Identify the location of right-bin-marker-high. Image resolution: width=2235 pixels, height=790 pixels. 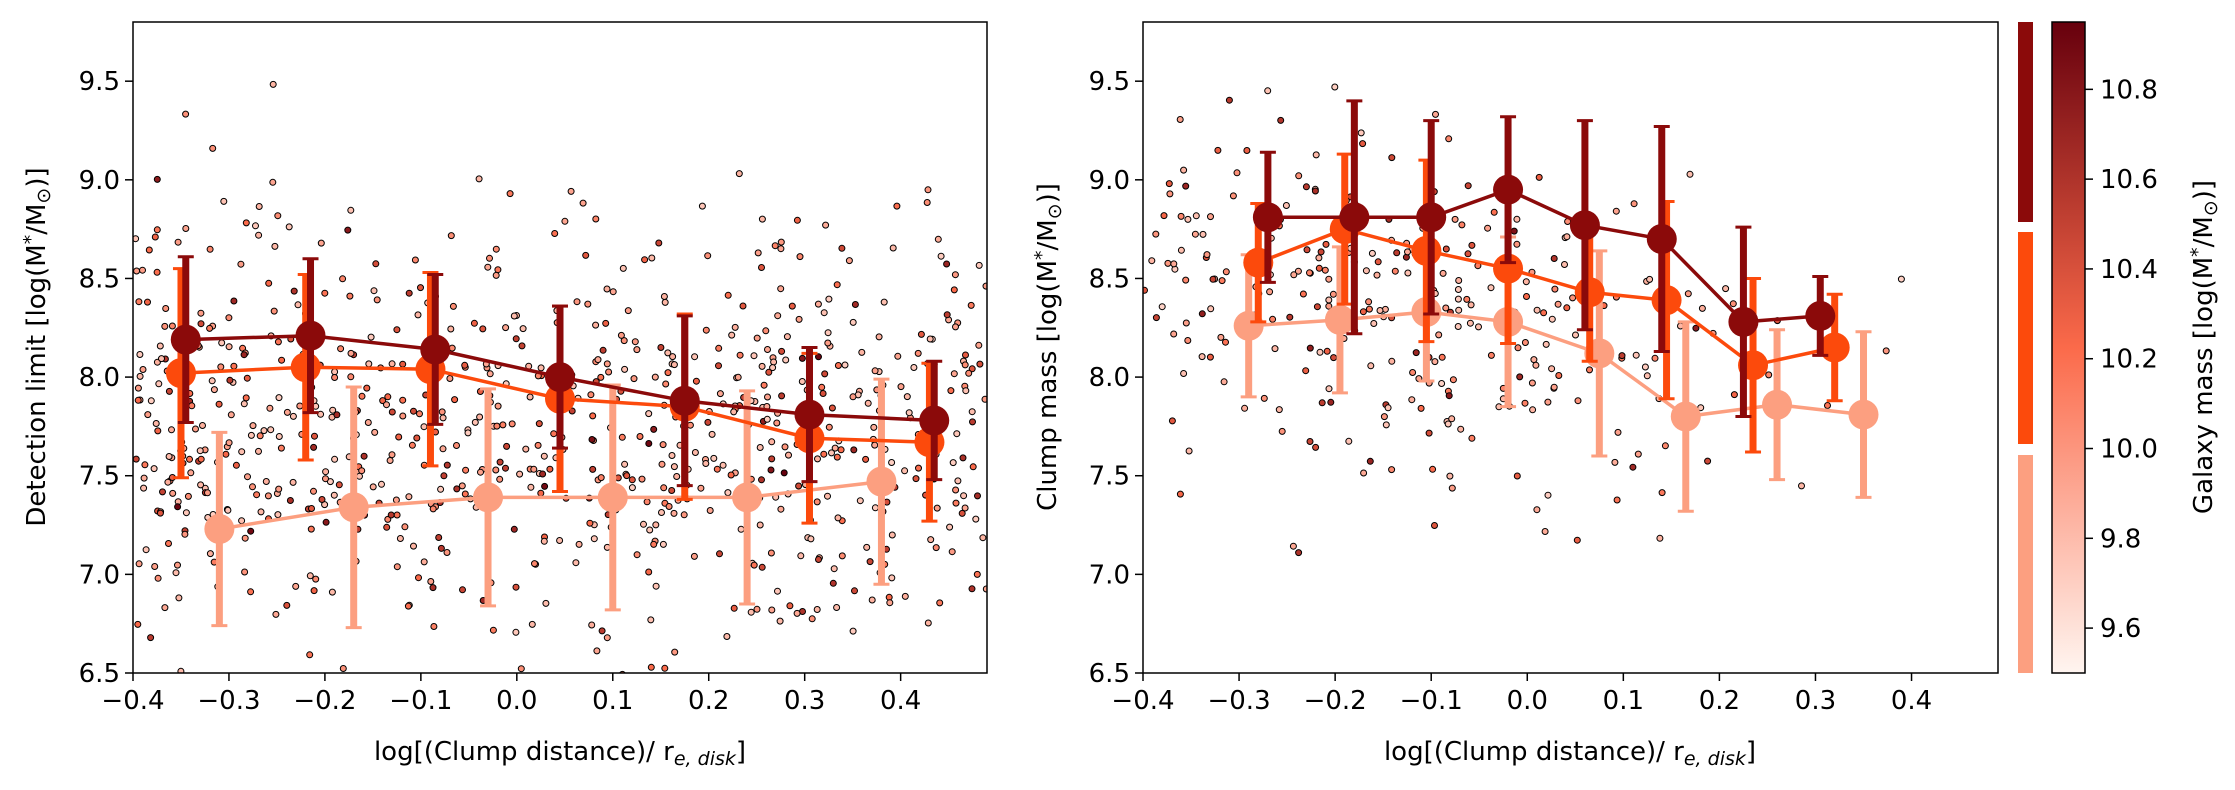
(1354, 217).